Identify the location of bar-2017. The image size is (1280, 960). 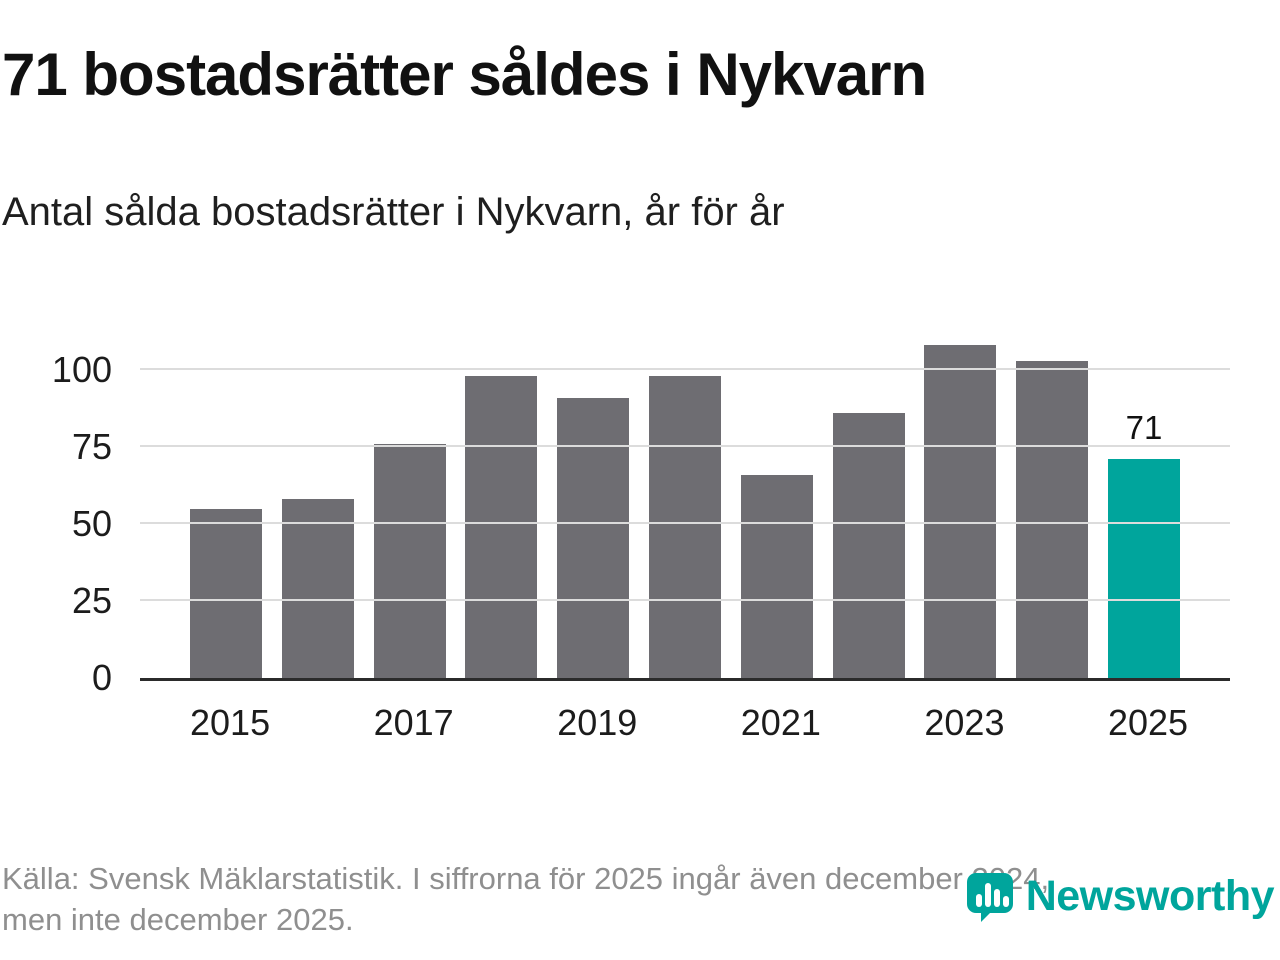
(409, 560).